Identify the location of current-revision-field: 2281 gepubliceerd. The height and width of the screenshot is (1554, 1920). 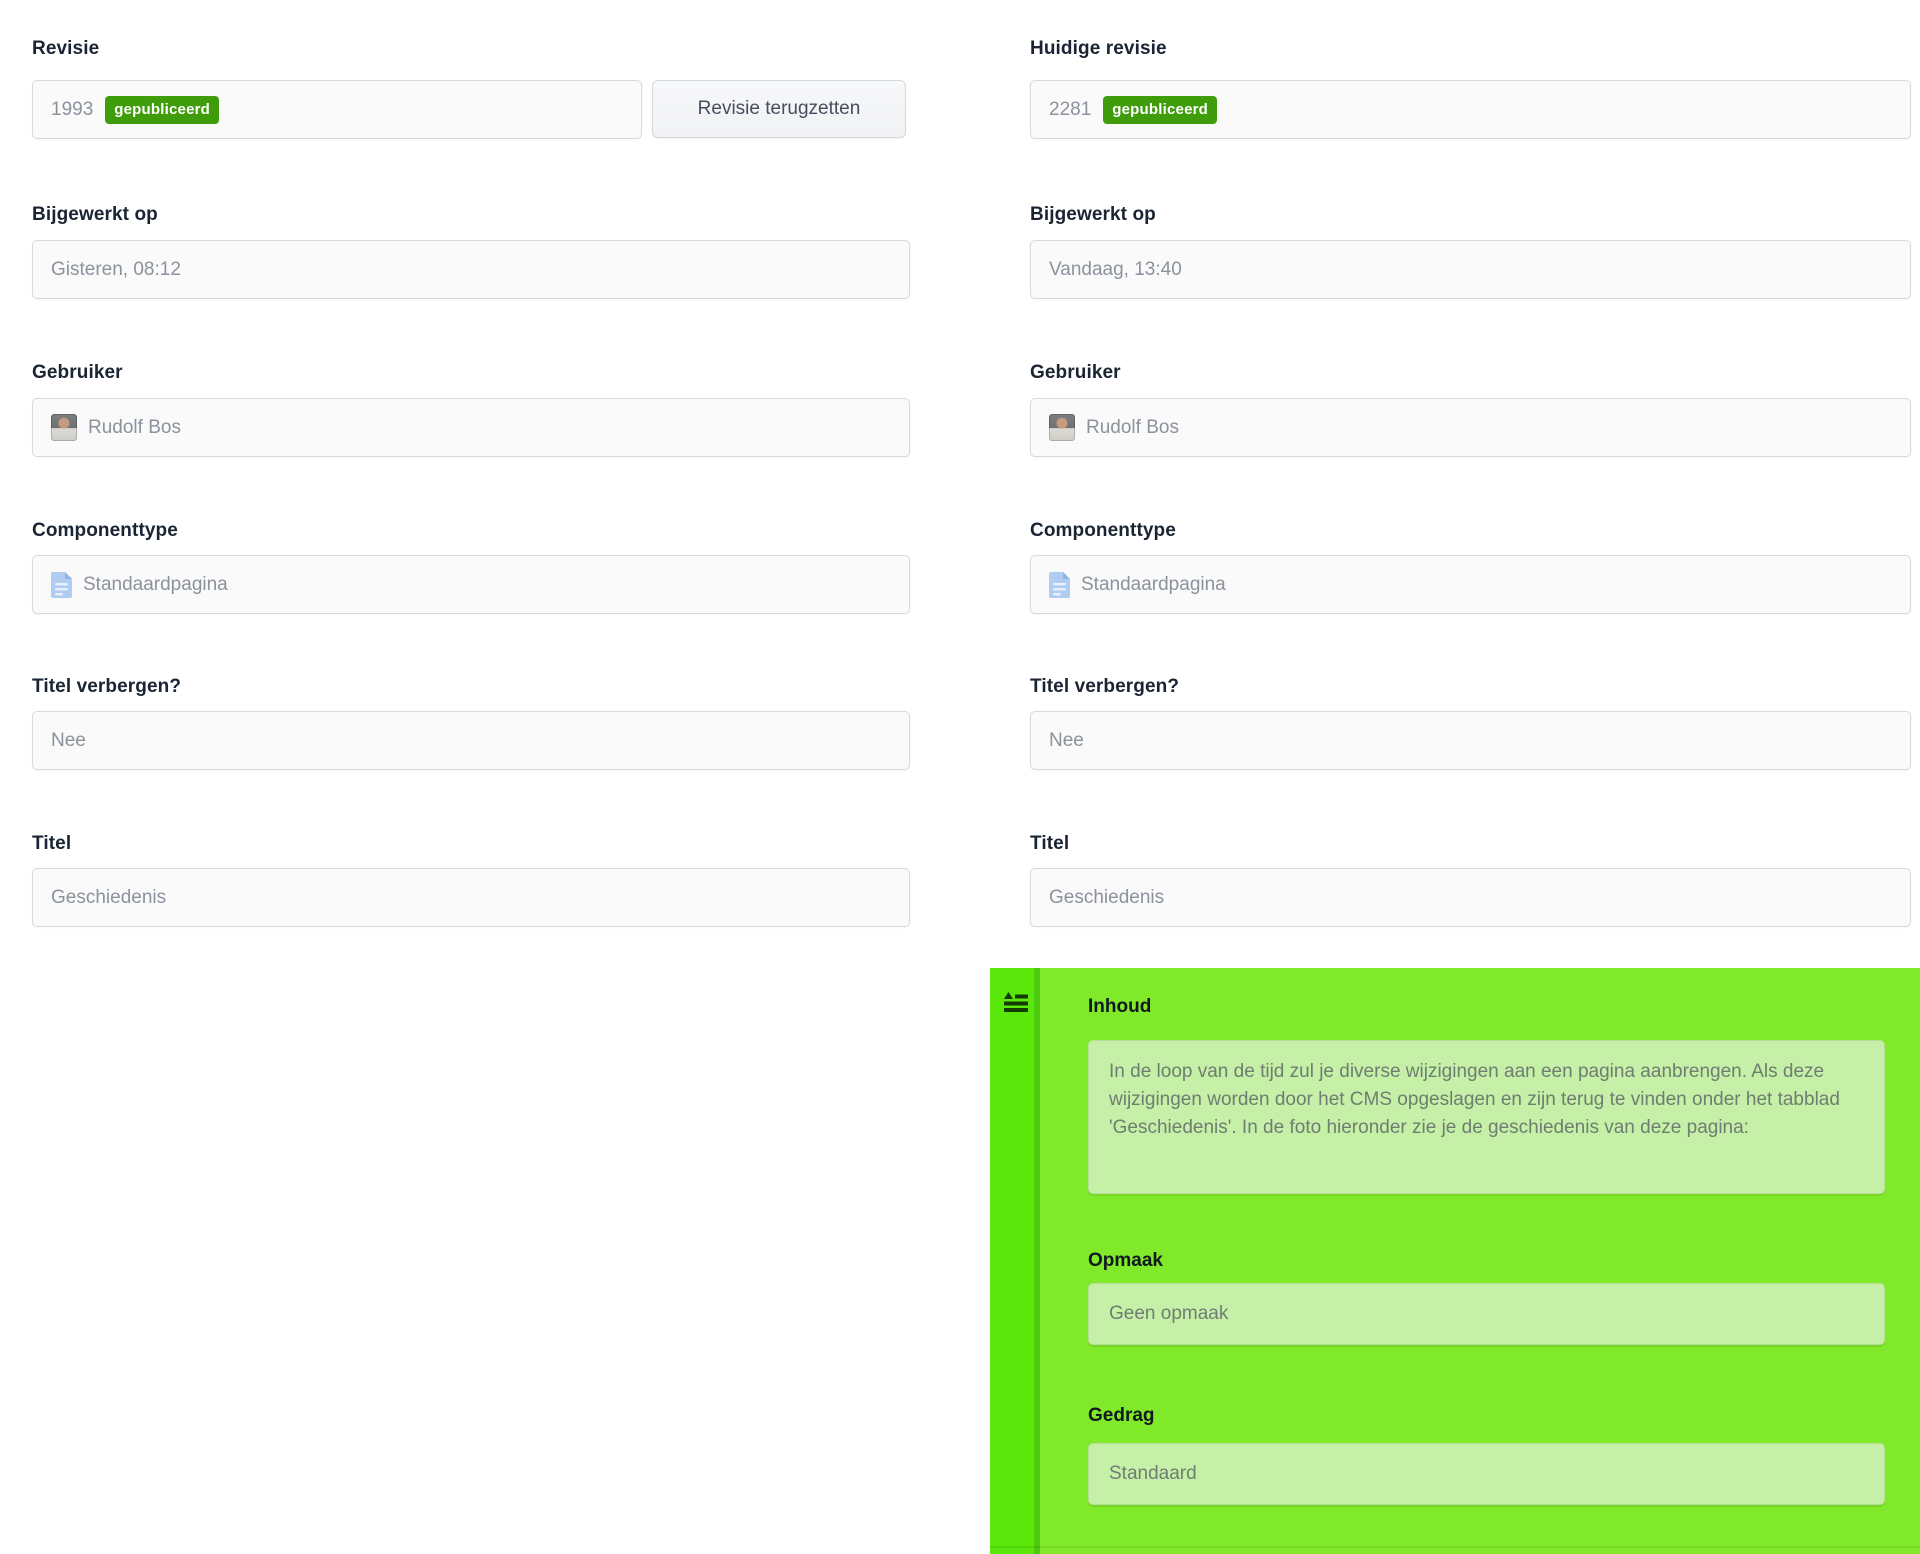
(1470, 109).